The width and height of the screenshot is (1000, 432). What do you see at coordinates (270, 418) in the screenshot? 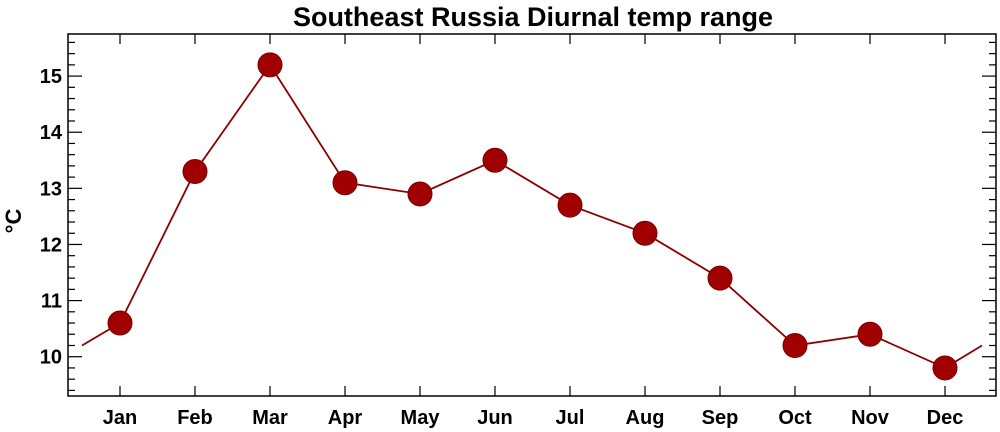
I see `x-tick-label: Mar` at bounding box center [270, 418].